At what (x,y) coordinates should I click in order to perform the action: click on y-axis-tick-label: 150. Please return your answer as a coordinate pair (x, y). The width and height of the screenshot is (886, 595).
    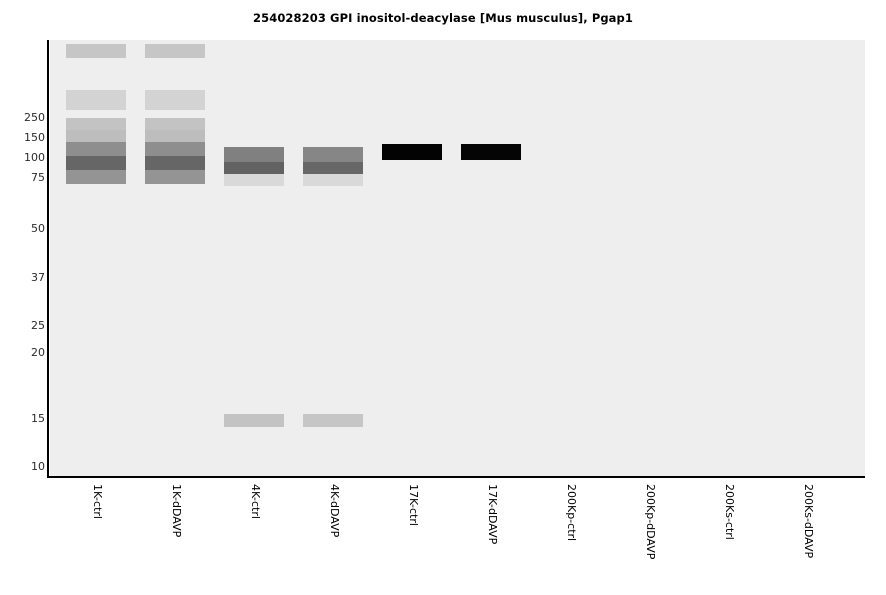
    Looking at the image, I should click on (34, 137).